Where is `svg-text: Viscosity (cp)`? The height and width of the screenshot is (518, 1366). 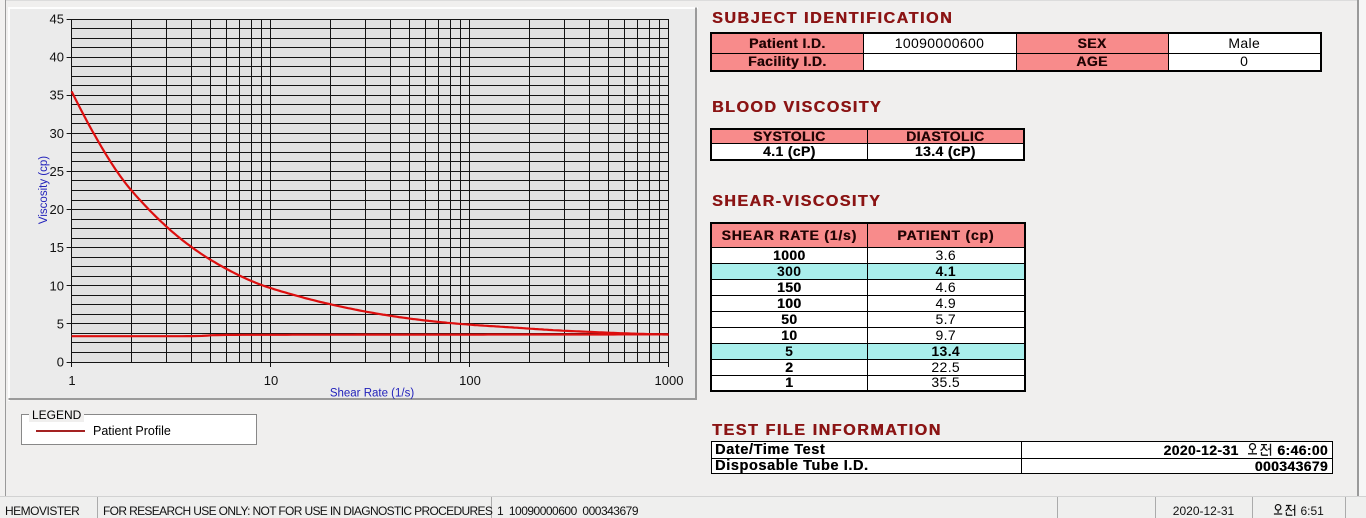 svg-text: Viscosity (cp) is located at coordinates (44, 190).